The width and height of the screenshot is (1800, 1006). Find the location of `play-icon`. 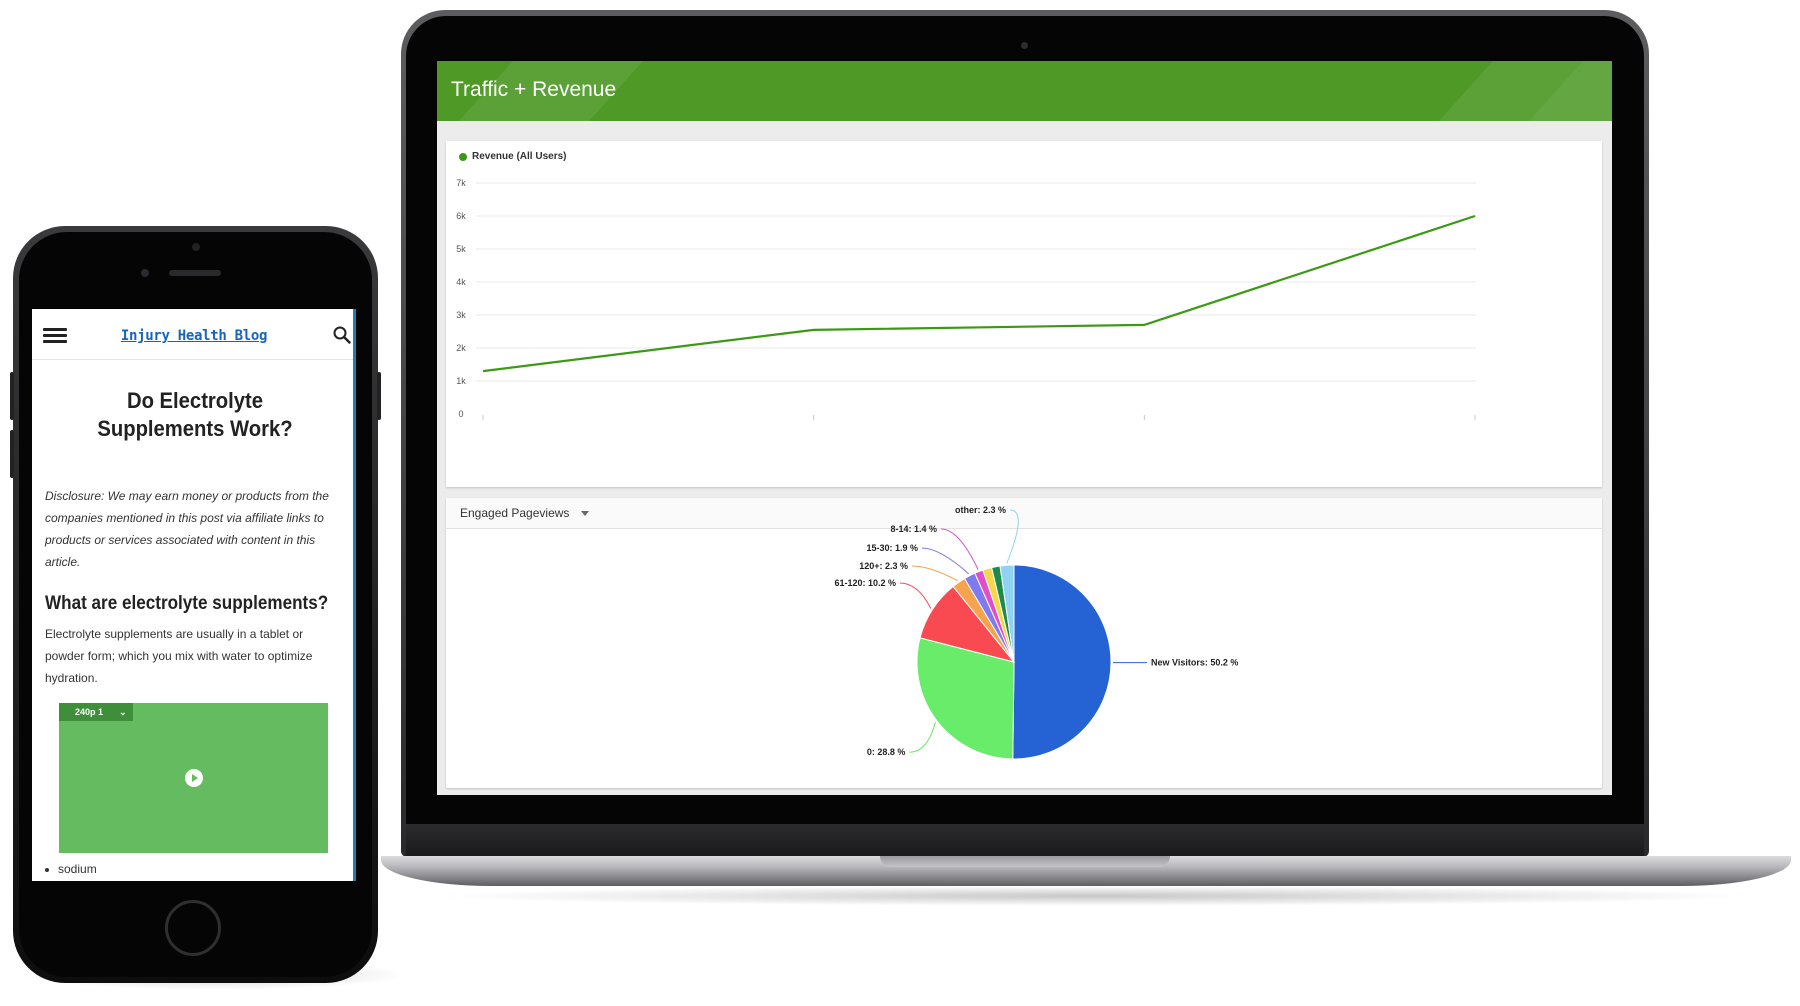

play-icon is located at coordinates (194, 778).